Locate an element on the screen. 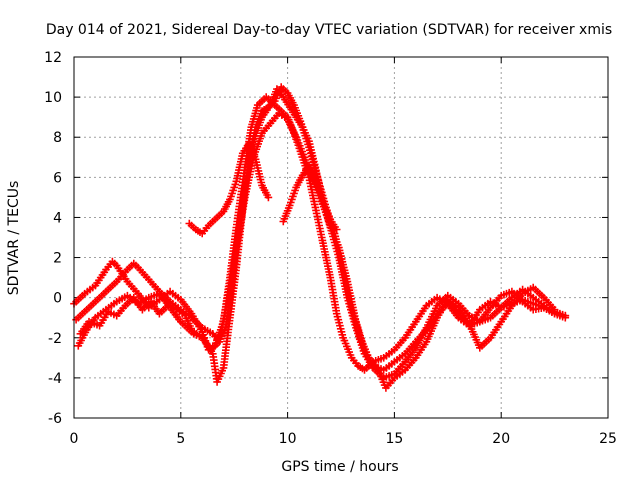 This screenshot has height=480, width=640. y-tick-label: -4 is located at coordinates (55, 379).